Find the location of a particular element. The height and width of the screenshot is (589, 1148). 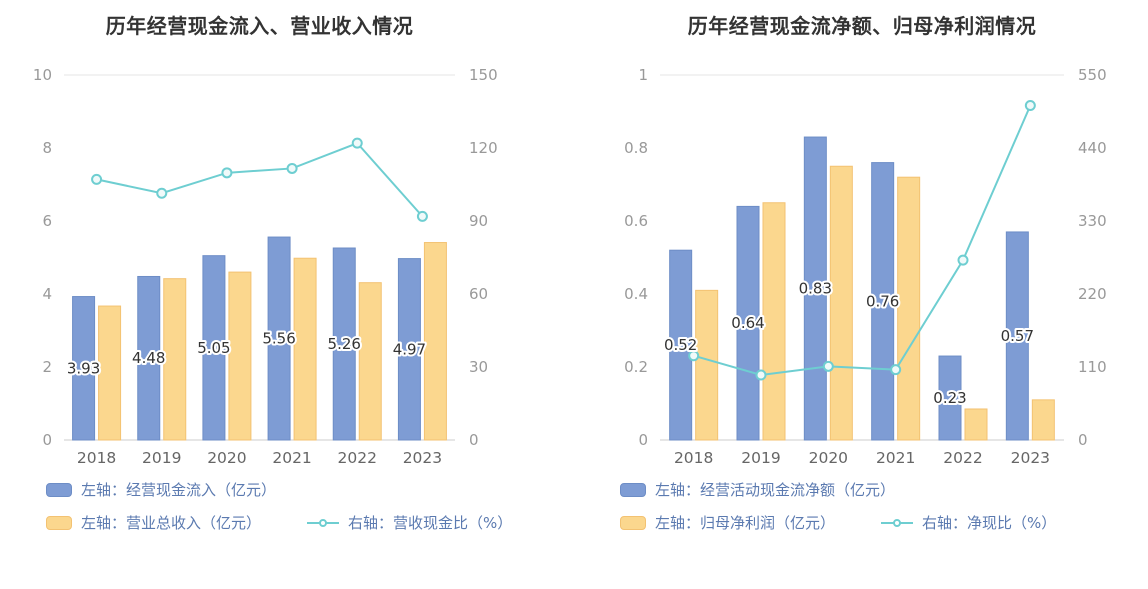

legend-item: 右轴：营收现金比（%） is located at coordinates (409, 523).